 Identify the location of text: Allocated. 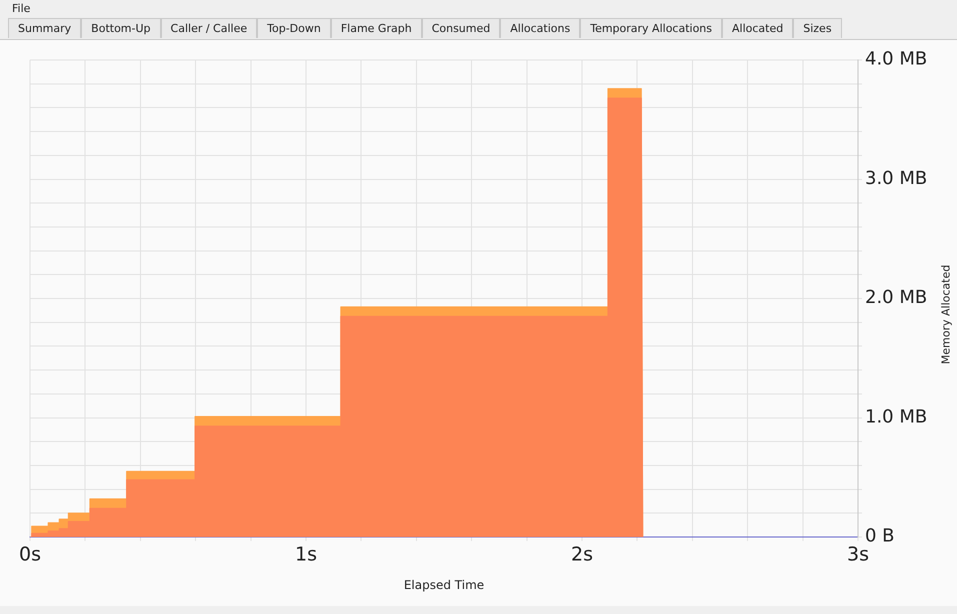
(758, 28).